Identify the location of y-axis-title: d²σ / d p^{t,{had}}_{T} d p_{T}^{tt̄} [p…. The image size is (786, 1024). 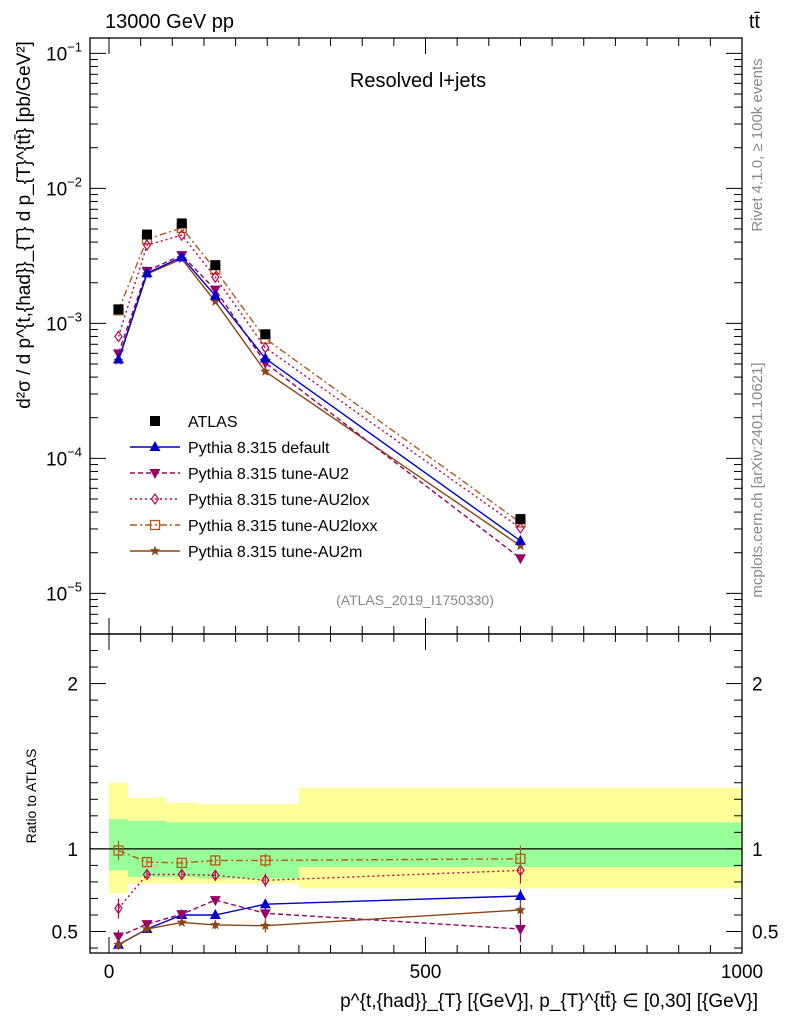
(24, 225).